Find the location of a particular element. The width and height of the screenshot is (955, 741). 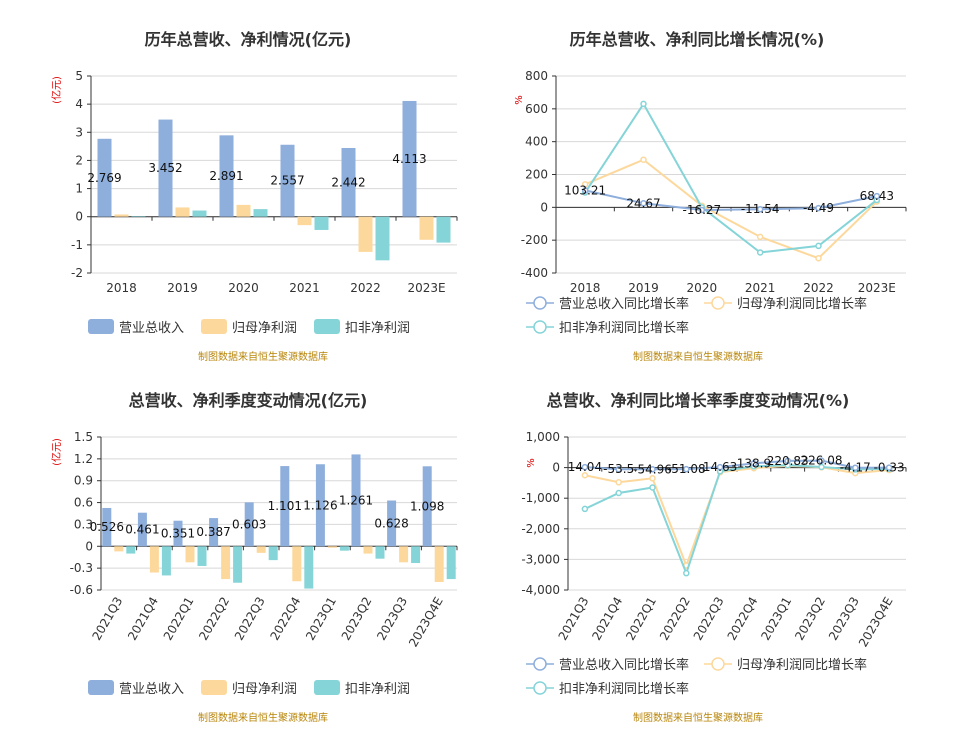

y-tick-label: -1 is located at coordinates (77, 245).